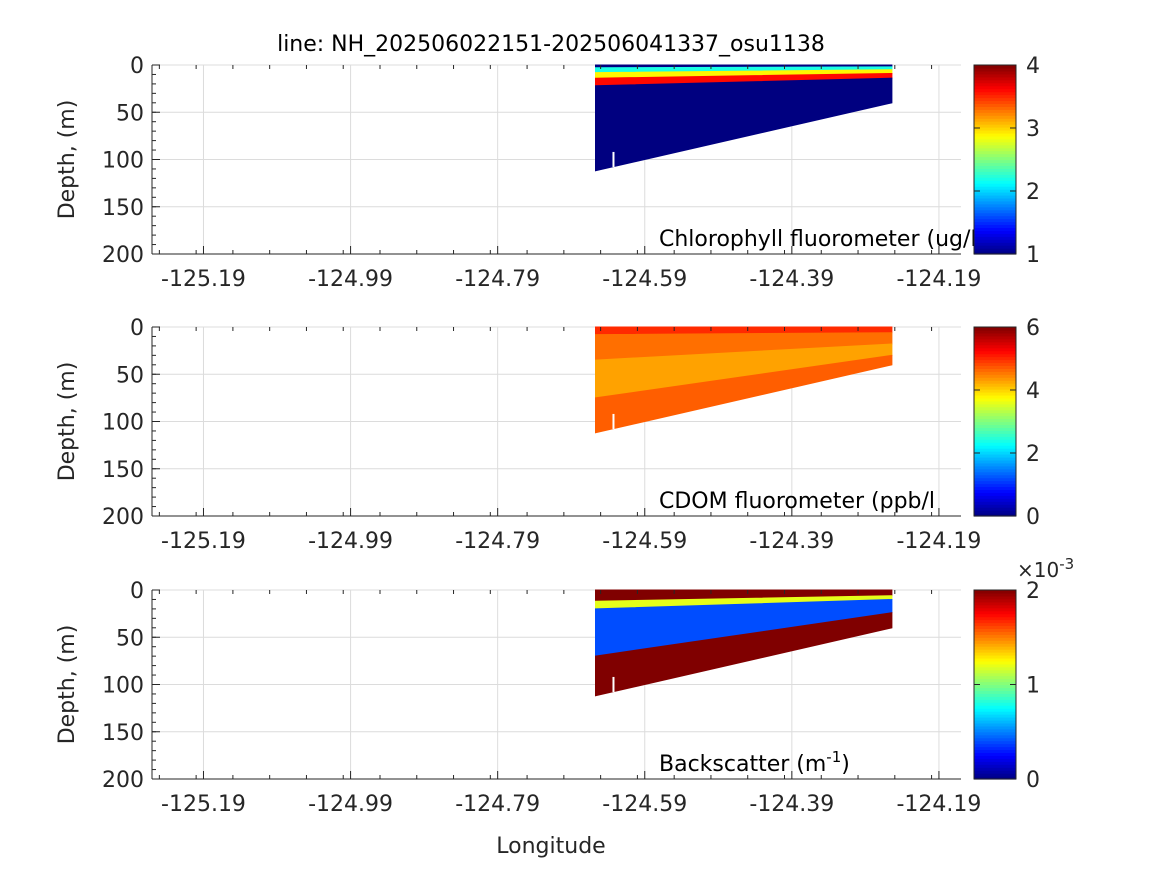 The width and height of the screenshot is (1167, 875). What do you see at coordinates (497, 279) in the screenshot?
I see `x-tick-label: -124.79` at bounding box center [497, 279].